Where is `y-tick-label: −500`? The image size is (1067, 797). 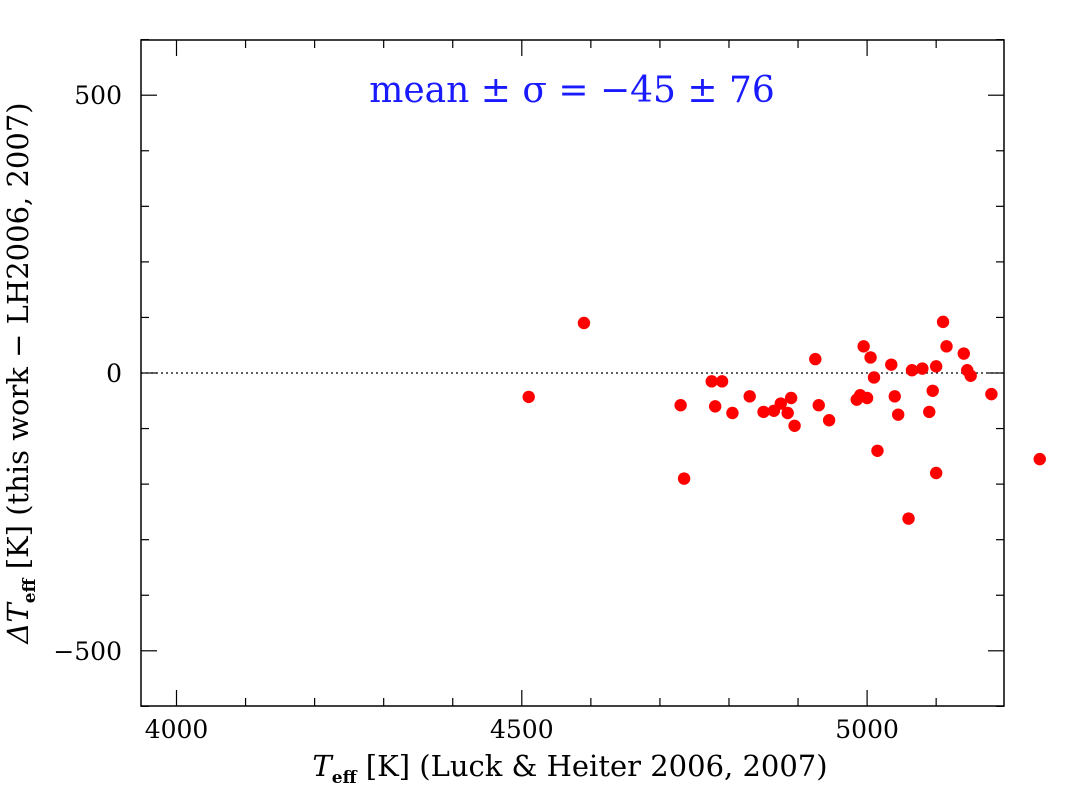 y-tick-label: −500 is located at coordinates (87, 651).